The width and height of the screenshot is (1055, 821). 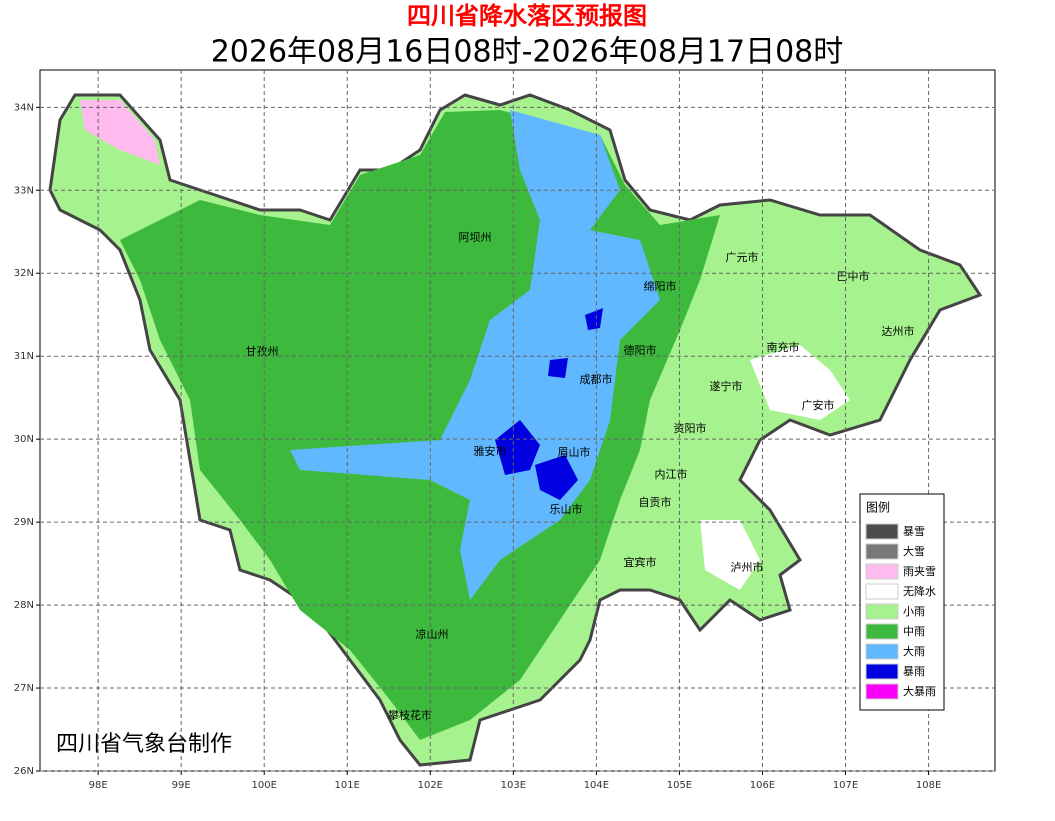 What do you see at coordinates (144, 744) in the screenshot?
I see `credit: 四川省气象台制作` at bounding box center [144, 744].